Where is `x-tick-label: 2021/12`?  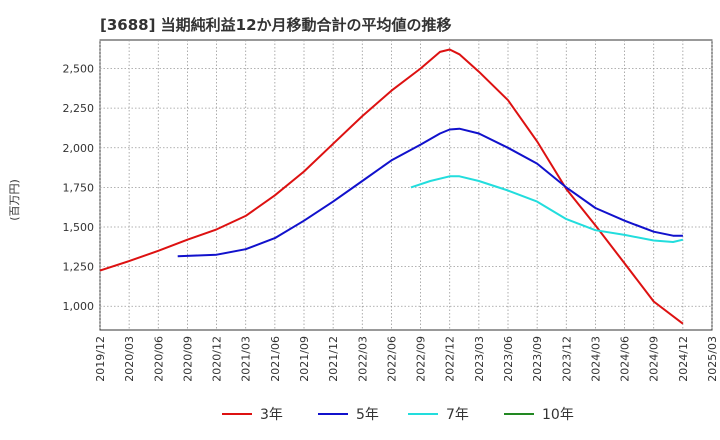
x-tick-label: 2021/12 is located at coordinates (333, 359).